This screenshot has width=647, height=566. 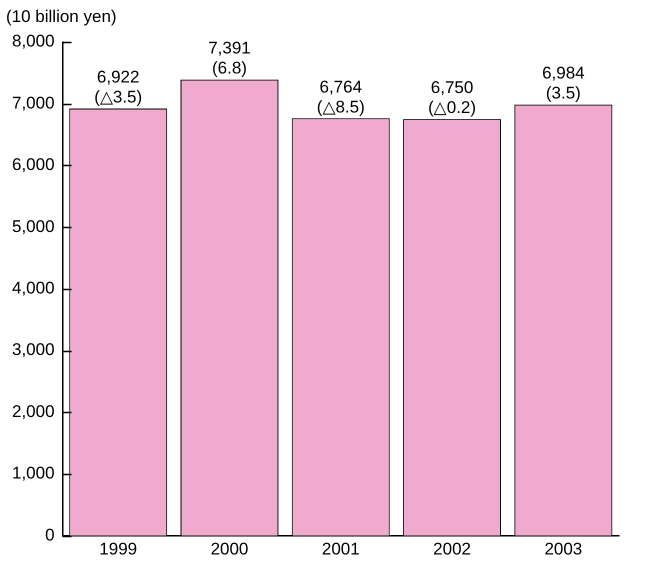 What do you see at coordinates (50, 534) in the screenshot?
I see `y-tick-label: 0` at bounding box center [50, 534].